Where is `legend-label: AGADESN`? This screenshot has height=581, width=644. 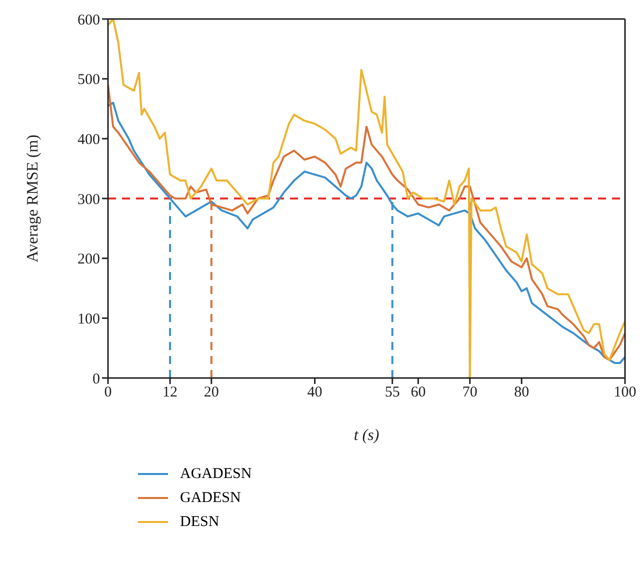 legend-label: AGADESN is located at coordinates (216, 474).